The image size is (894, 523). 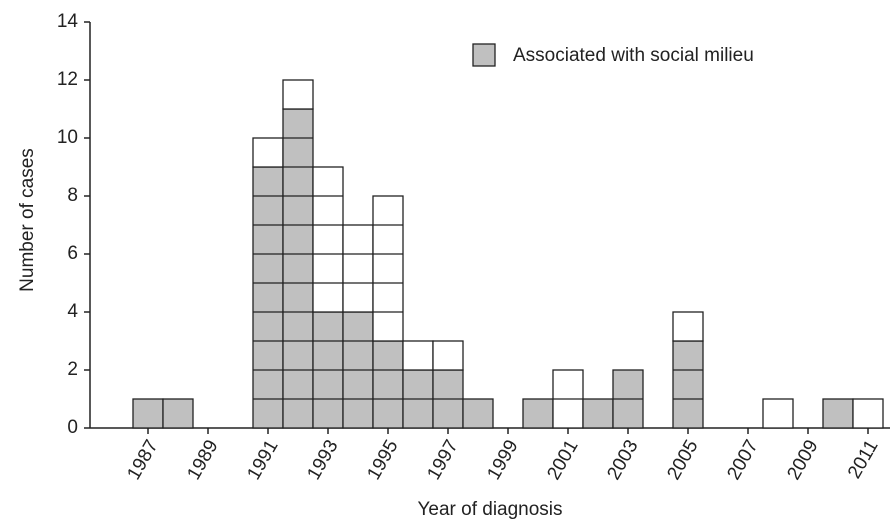 What do you see at coordinates (27, 220) in the screenshot?
I see `y-axis-title: Number of cases` at bounding box center [27, 220].